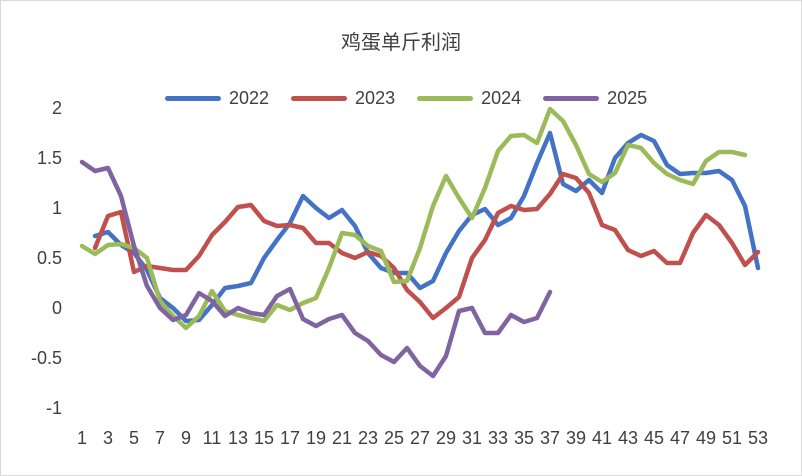 The image size is (802, 476). What do you see at coordinates (654, 438) in the screenshot?
I see `x-tick-label: 45` at bounding box center [654, 438].